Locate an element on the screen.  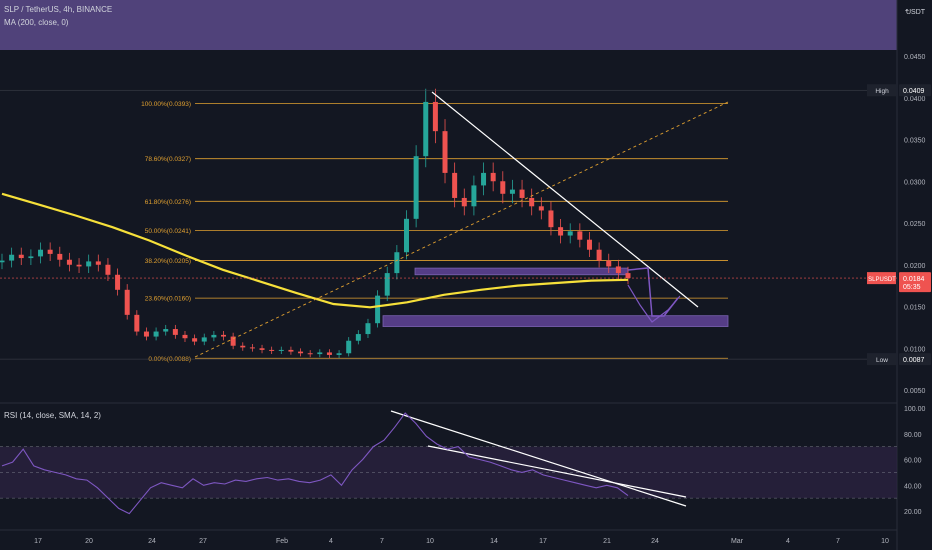
rsi-band is located at coordinates (448, 472).